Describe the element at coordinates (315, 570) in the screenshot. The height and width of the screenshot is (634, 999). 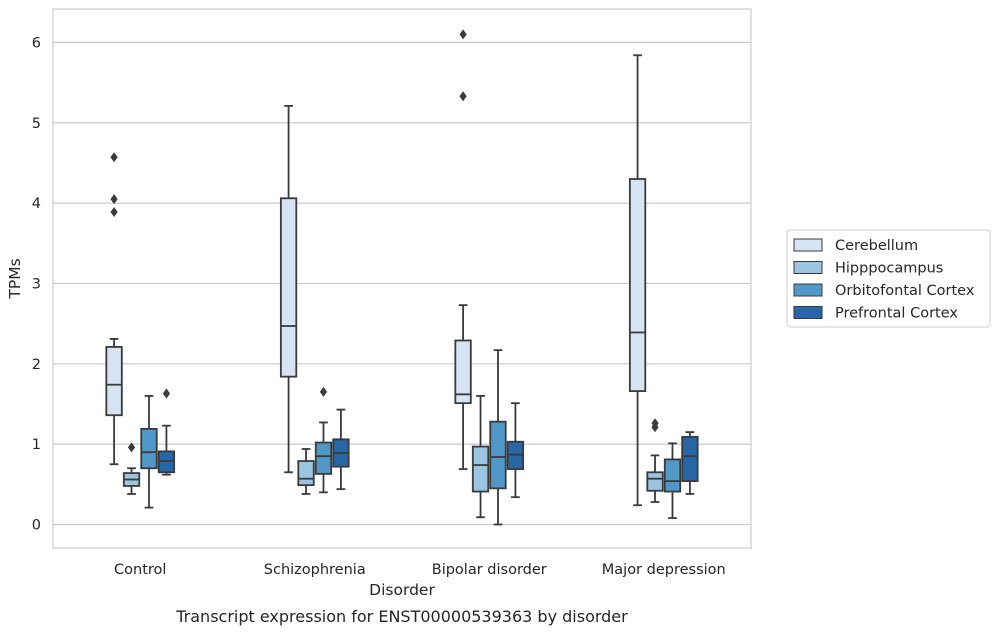
I see `x-tick-label: Schizophrenia` at that location.